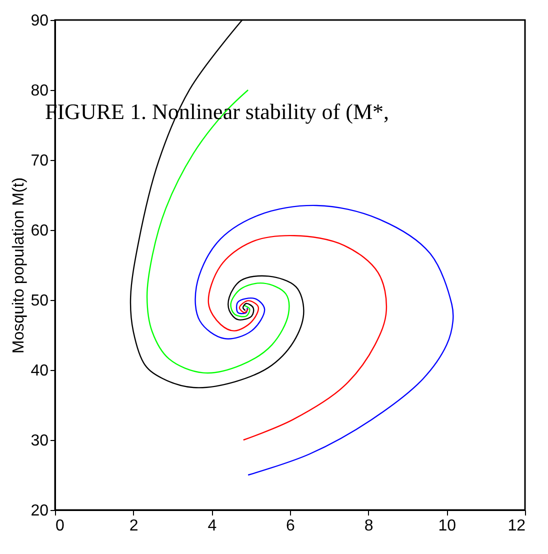 This screenshot has height=554, width=548. What do you see at coordinates (39, 371) in the screenshot?
I see `y-tick-label: 40` at bounding box center [39, 371].